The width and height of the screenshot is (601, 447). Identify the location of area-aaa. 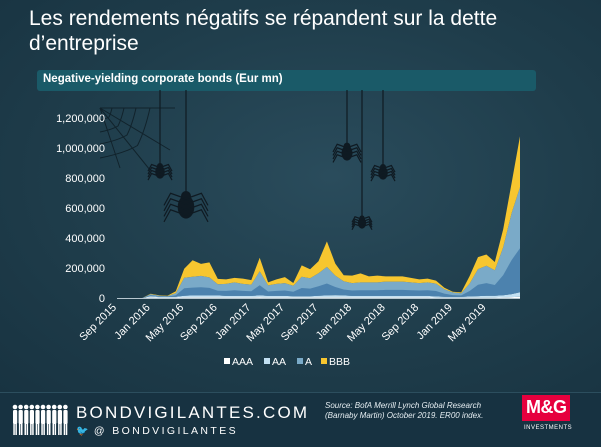
(318, 297).